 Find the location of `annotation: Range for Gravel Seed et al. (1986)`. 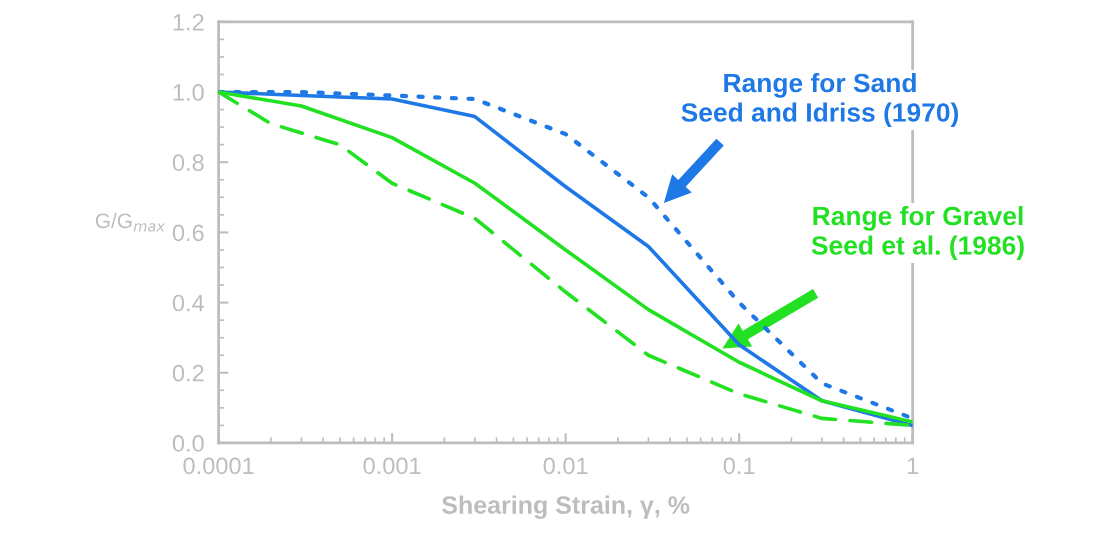

annotation: Range for Gravel Seed et al. (1986) is located at coordinates (917, 233).